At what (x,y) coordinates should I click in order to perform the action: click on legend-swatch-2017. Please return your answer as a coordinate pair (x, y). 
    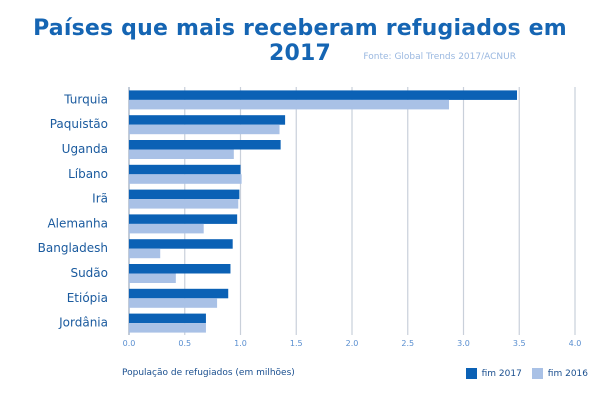
    Looking at the image, I should click on (471, 373).